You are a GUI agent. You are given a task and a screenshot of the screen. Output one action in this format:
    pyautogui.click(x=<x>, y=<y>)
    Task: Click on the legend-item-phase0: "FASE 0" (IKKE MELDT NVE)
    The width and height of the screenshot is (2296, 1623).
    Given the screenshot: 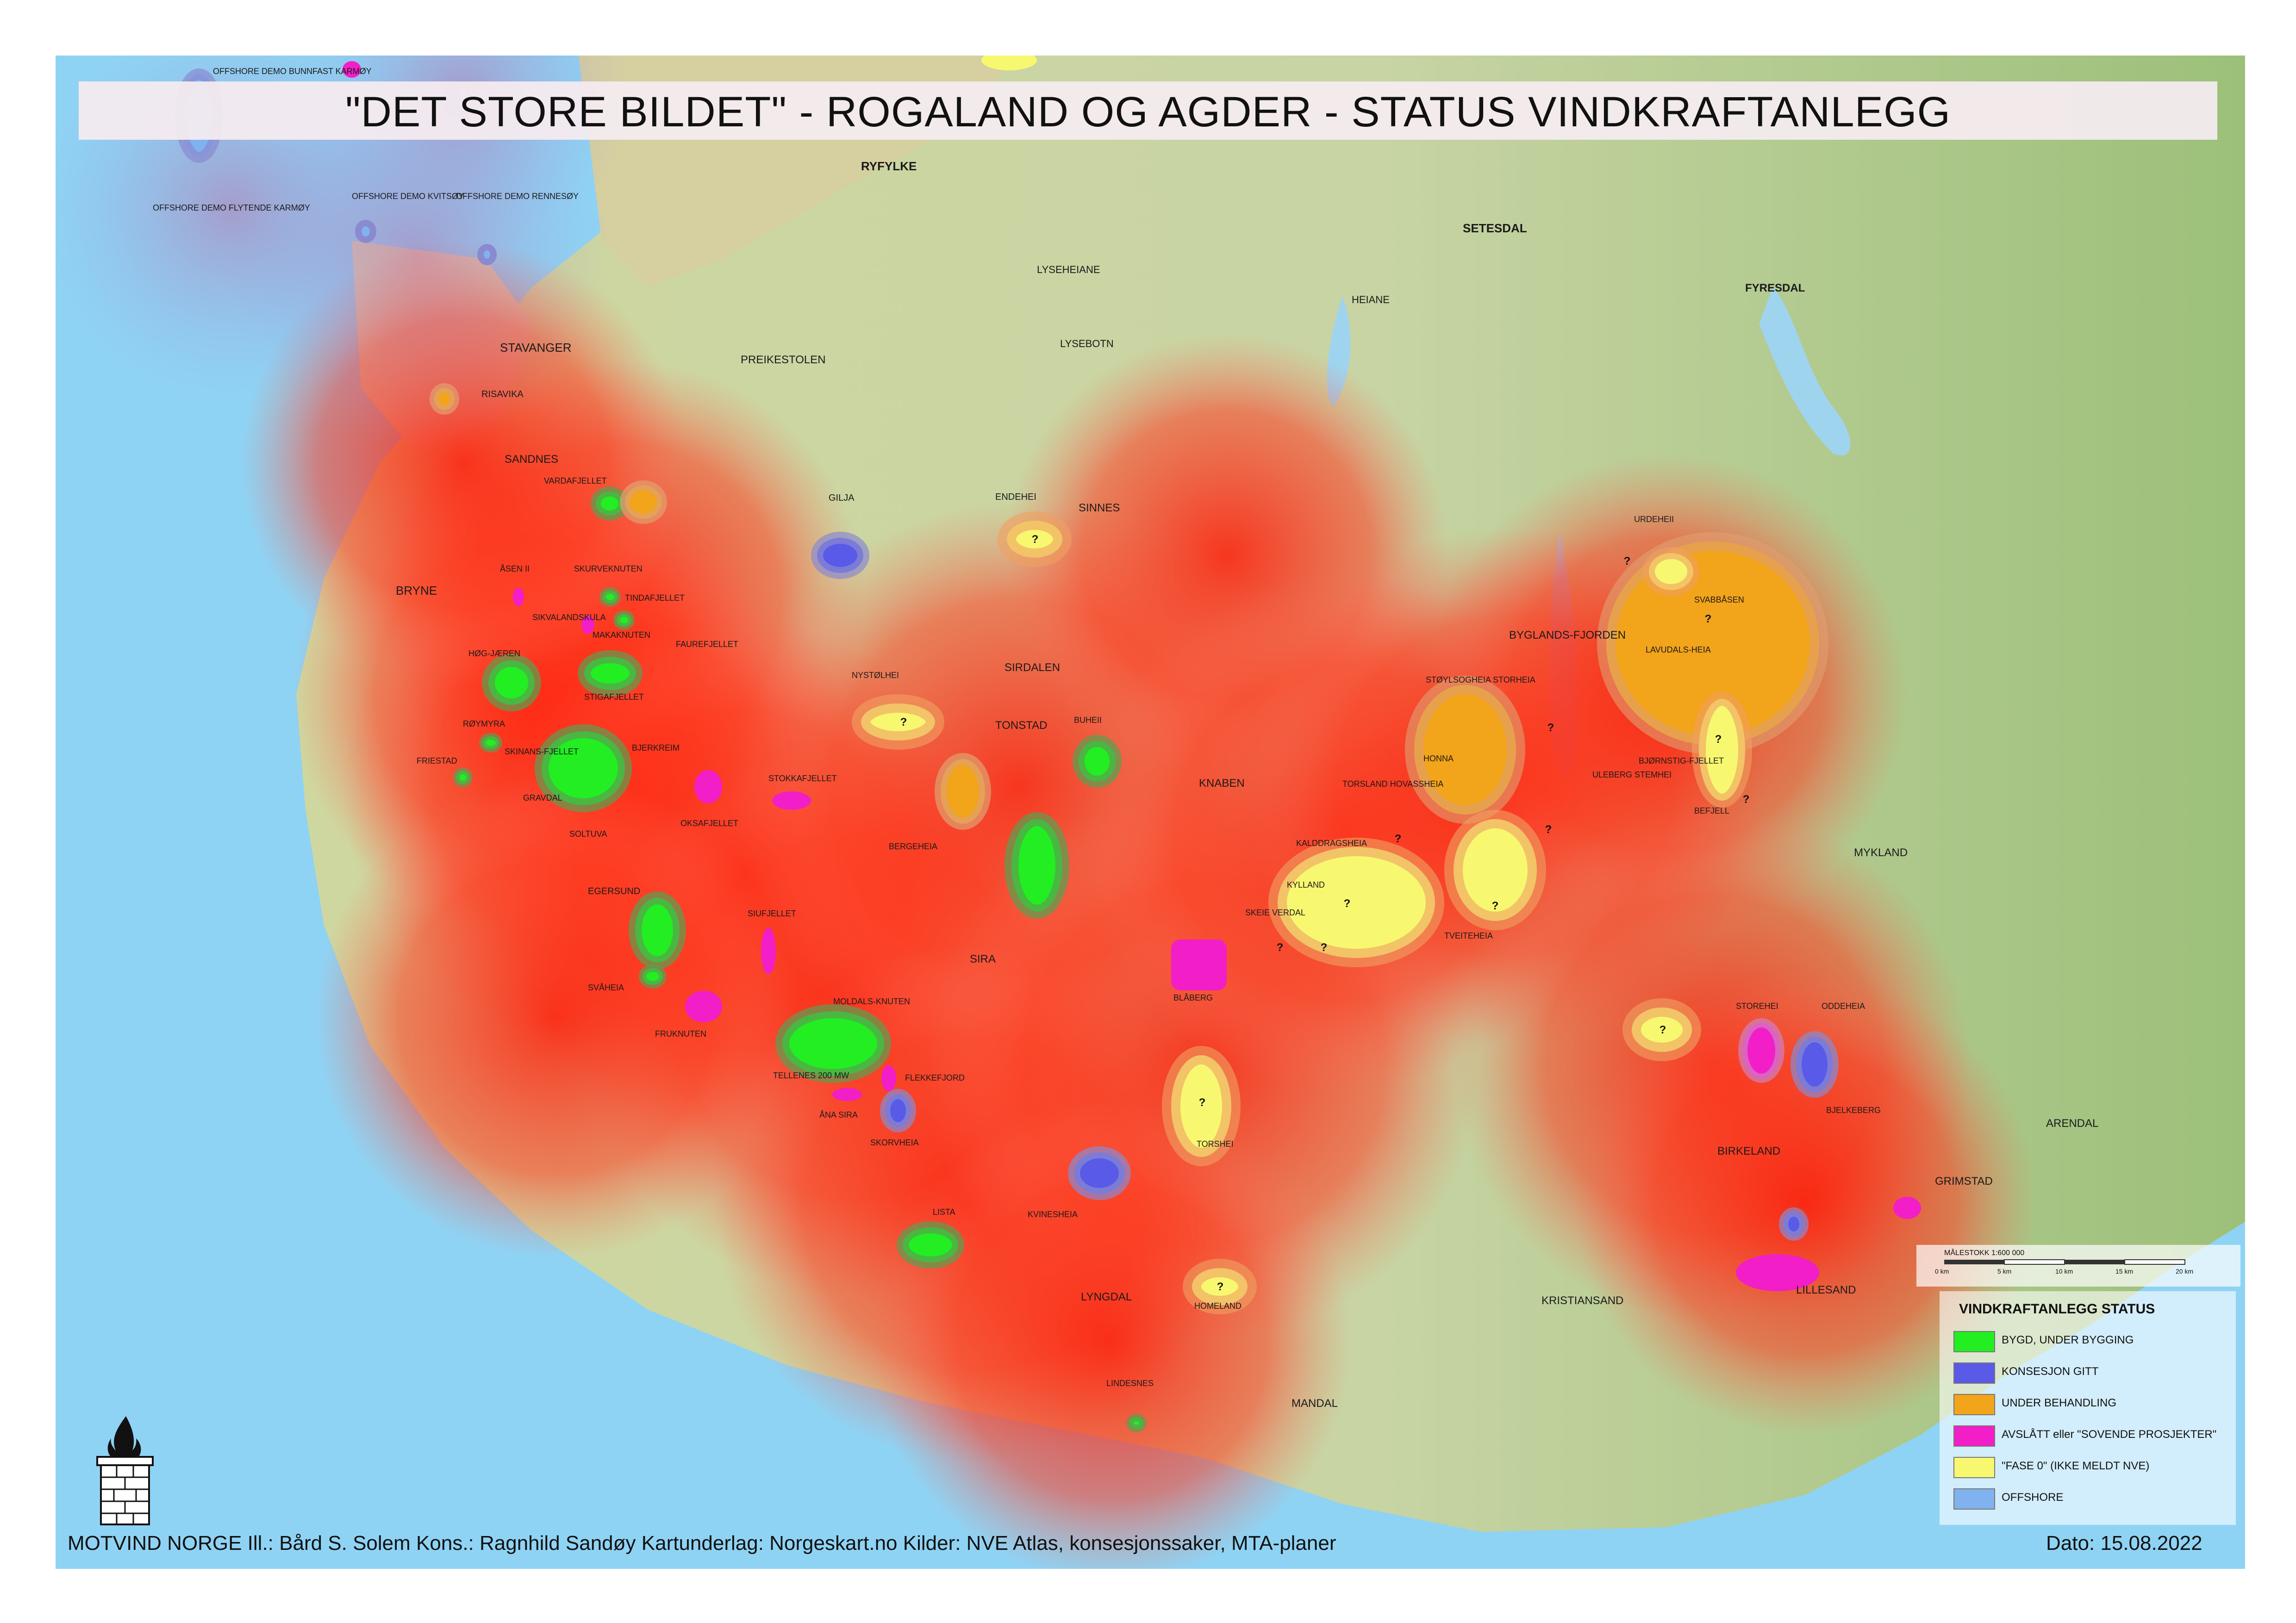 What is the action you would take?
    pyautogui.click(x=2083, y=1467)
    